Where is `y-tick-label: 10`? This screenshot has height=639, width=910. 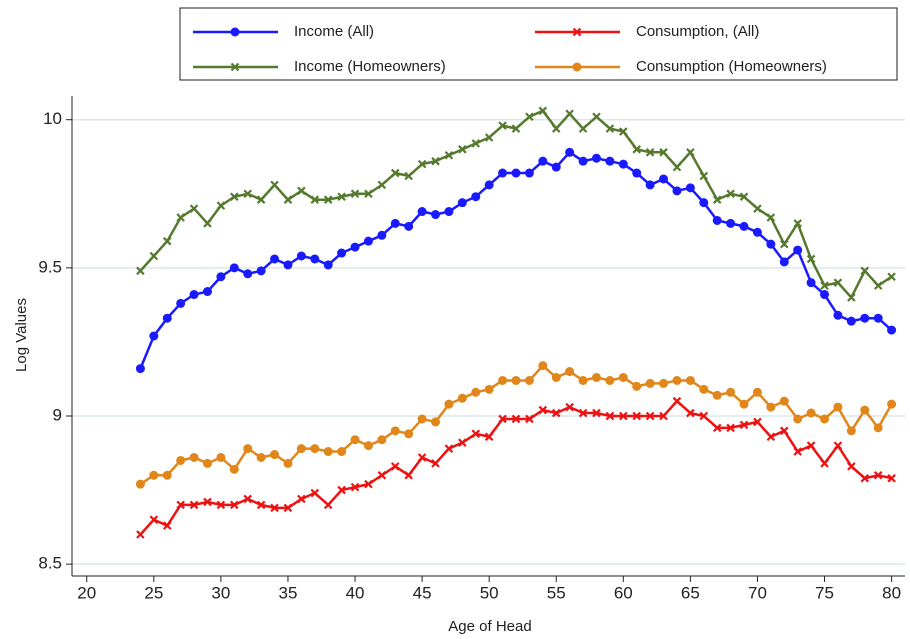 y-tick-label: 10 is located at coordinates (52, 118).